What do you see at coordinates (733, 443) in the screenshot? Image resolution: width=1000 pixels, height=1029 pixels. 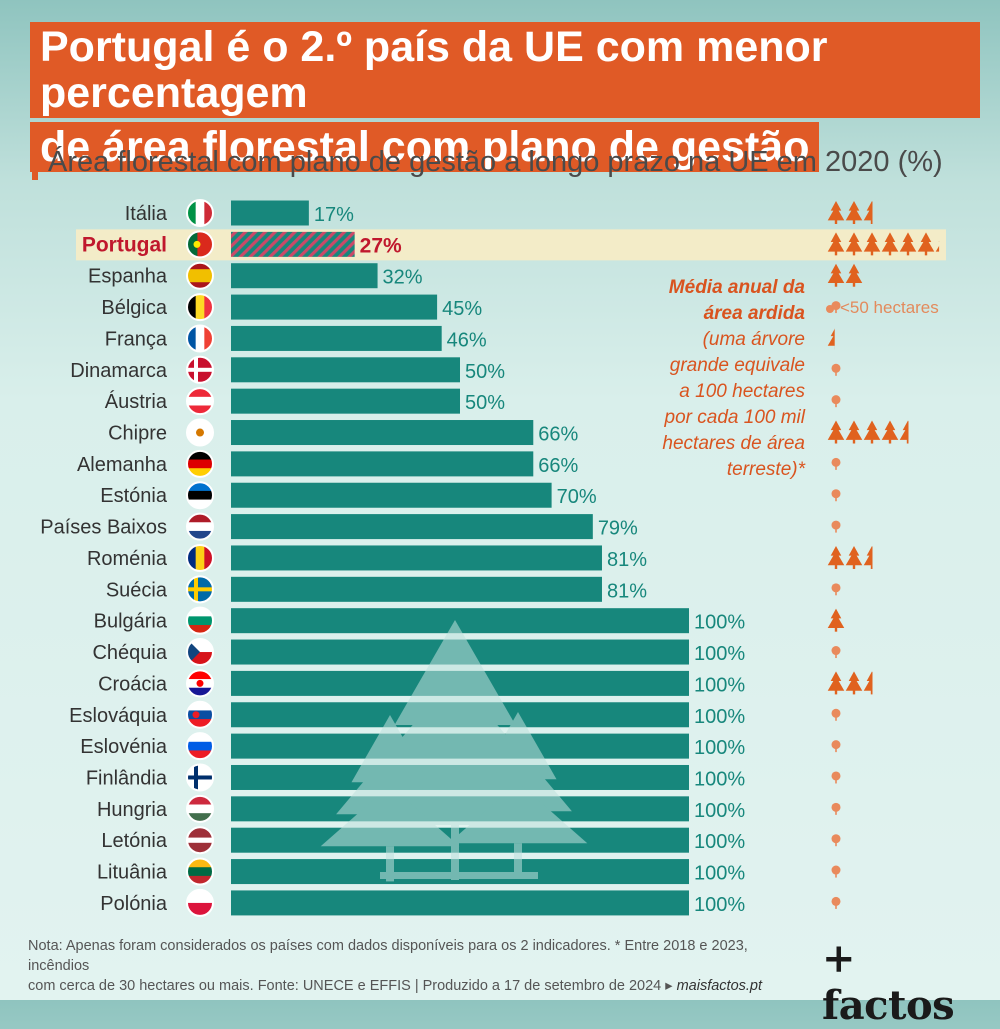 I see `note-line: hectares de área` at bounding box center [733, 443].